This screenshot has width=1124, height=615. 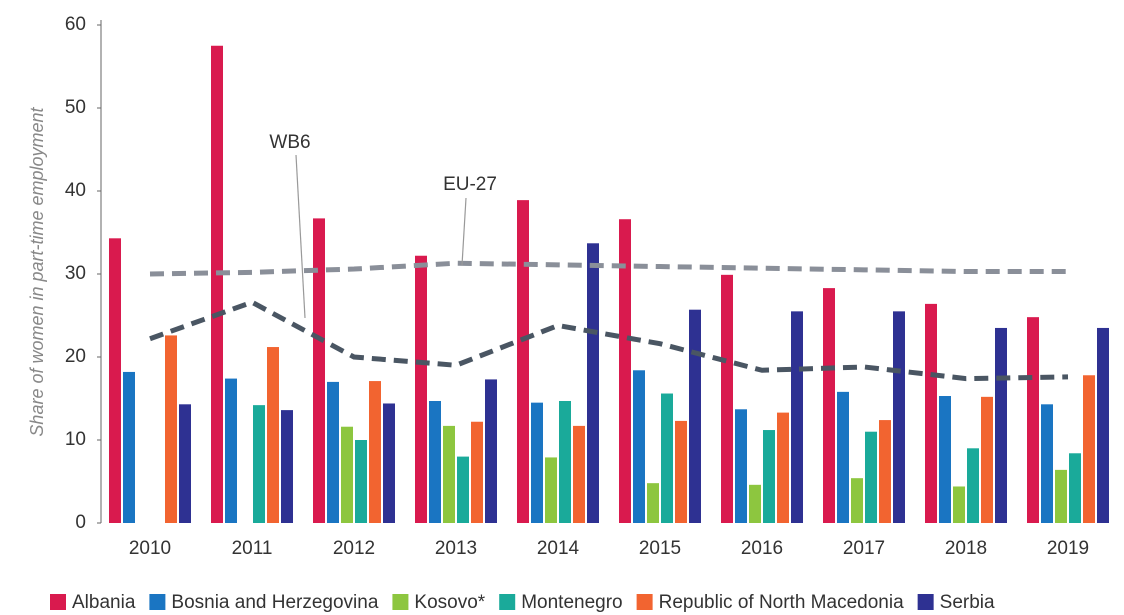 What do you see at coordinates (75, 356) in the screenshot?
I see `y-tick-label: 20` at bounding box center [75, 356].